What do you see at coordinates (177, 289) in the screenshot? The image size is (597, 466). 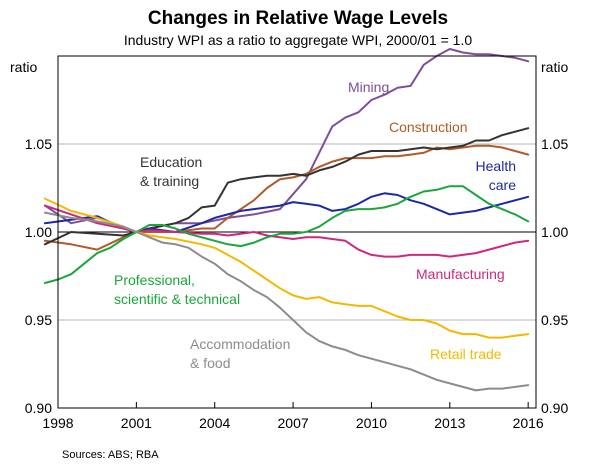 I see `series-label: Professional, scientific & technical` at bounding box center [177, 289].